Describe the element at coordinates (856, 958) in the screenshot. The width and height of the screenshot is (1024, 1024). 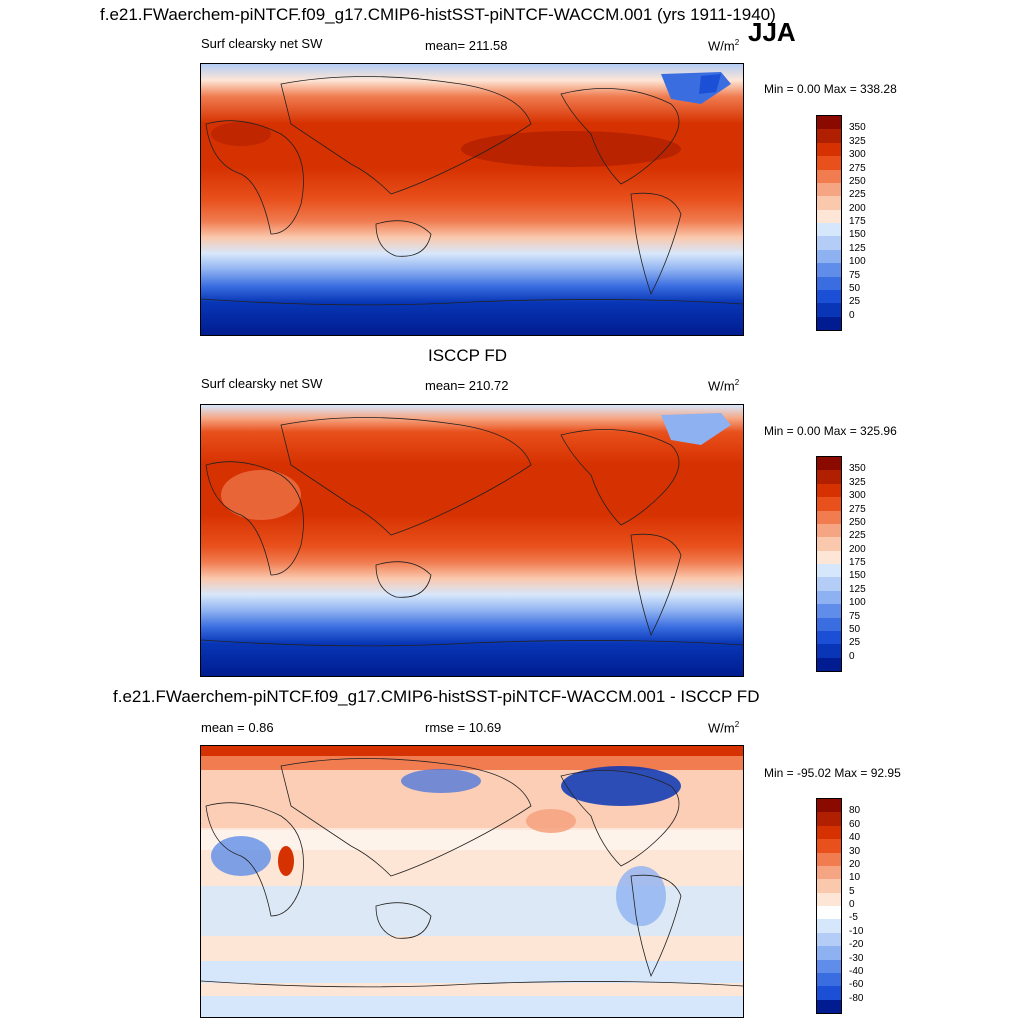
I see `colorbar-tick-label: -30` at that location.